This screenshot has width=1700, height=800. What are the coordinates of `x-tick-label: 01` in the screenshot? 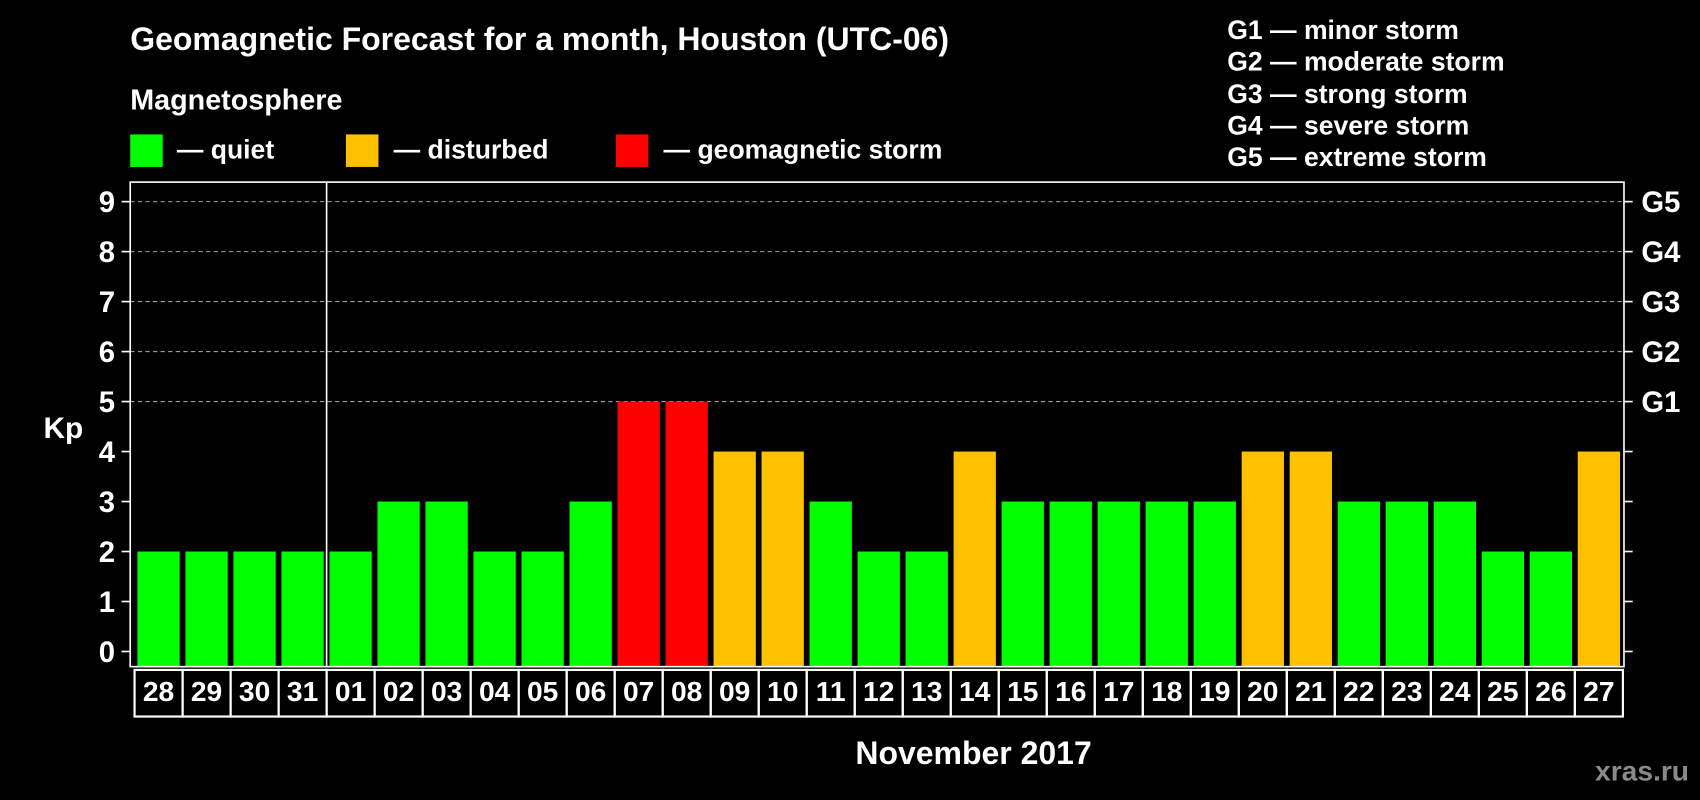 It's located at (350, 691).